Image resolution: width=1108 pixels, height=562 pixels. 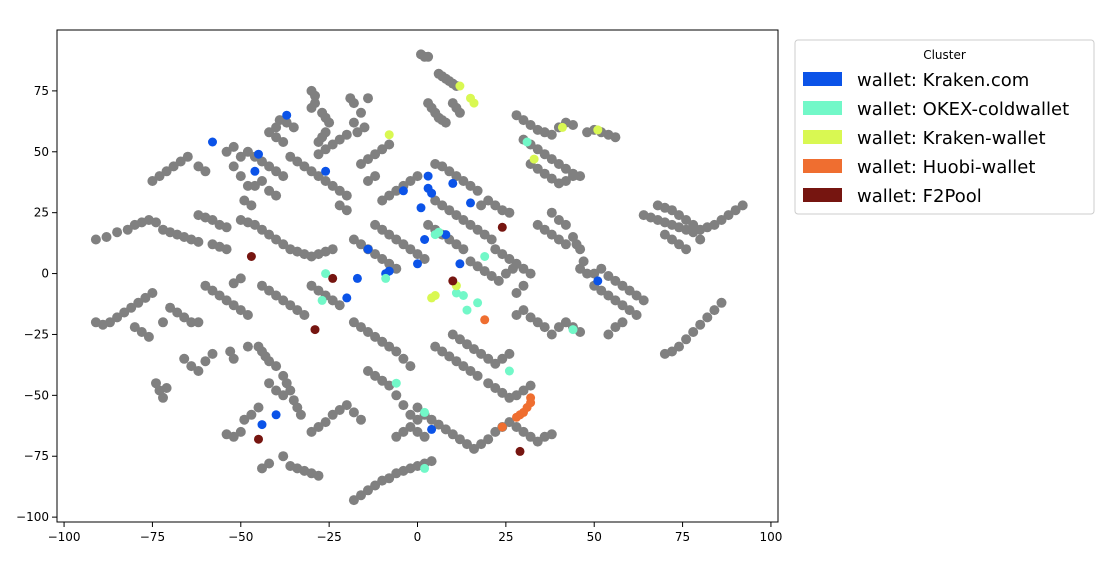 I want to click on y-tick-label: 25, so click(x=41, y=213).